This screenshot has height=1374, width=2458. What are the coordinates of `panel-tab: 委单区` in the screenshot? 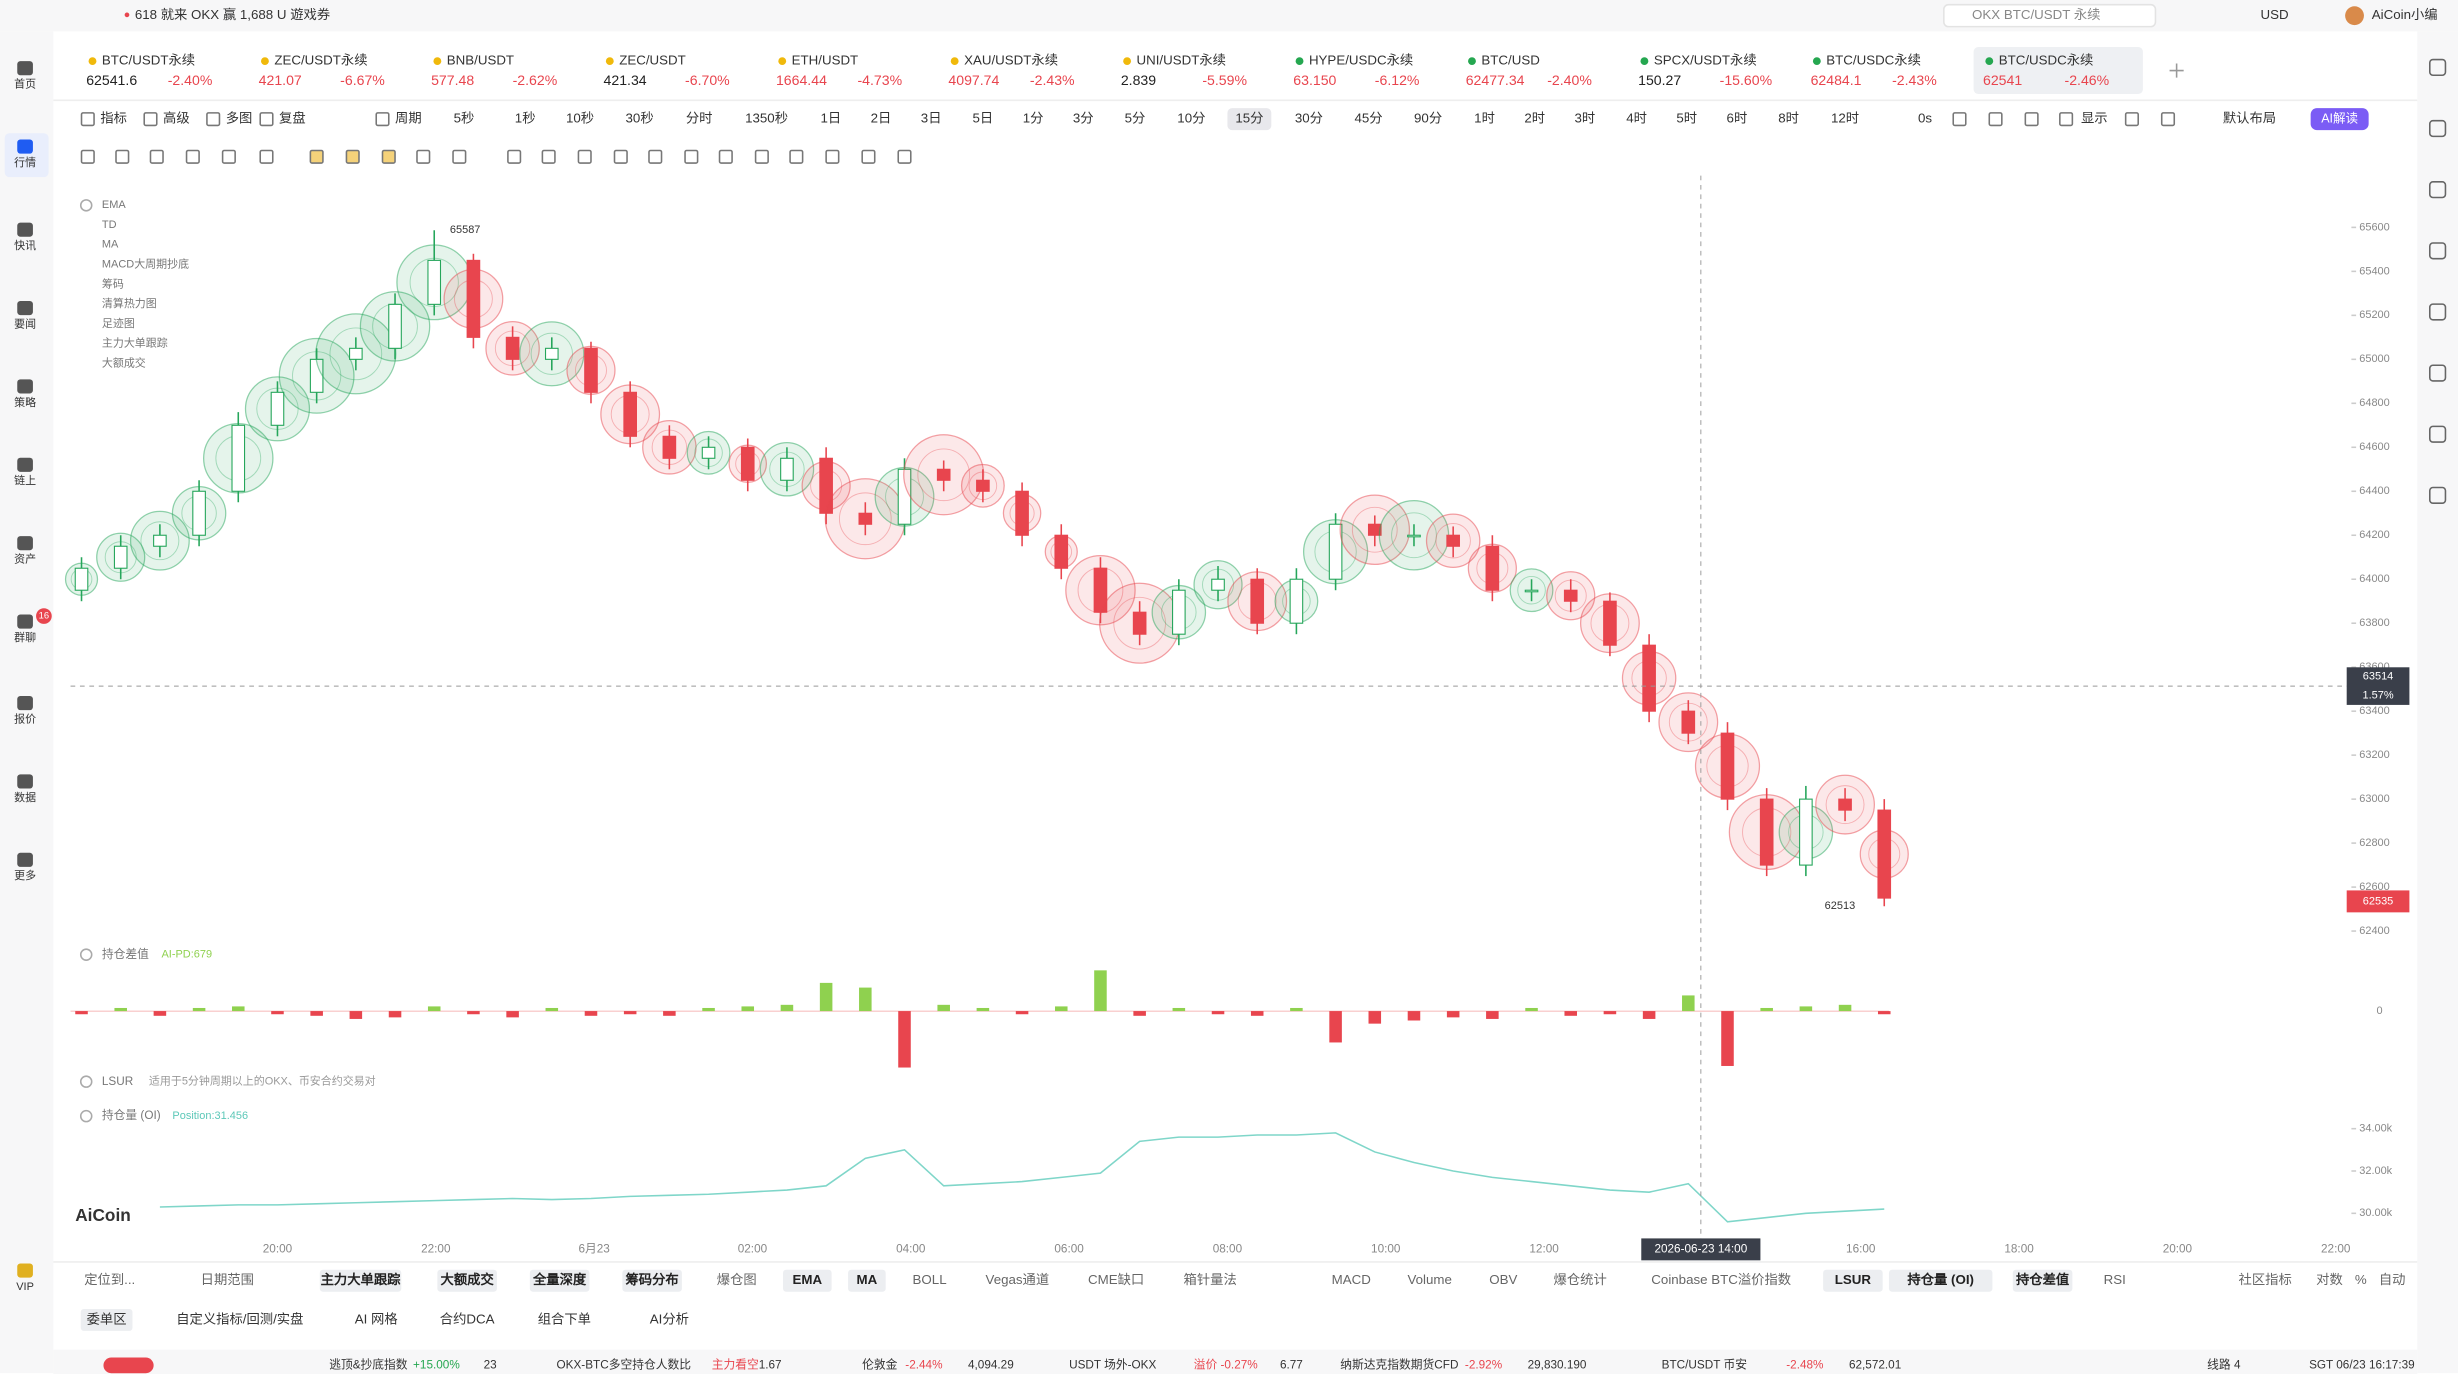 It's located at (107, 1318).